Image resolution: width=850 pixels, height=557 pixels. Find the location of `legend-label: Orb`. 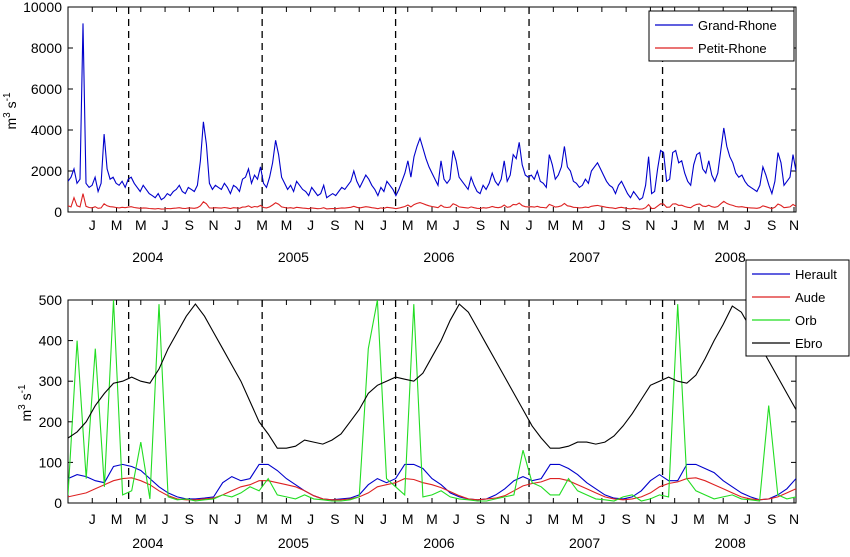

legend-label: Orb is located at coordinates (806, 320).